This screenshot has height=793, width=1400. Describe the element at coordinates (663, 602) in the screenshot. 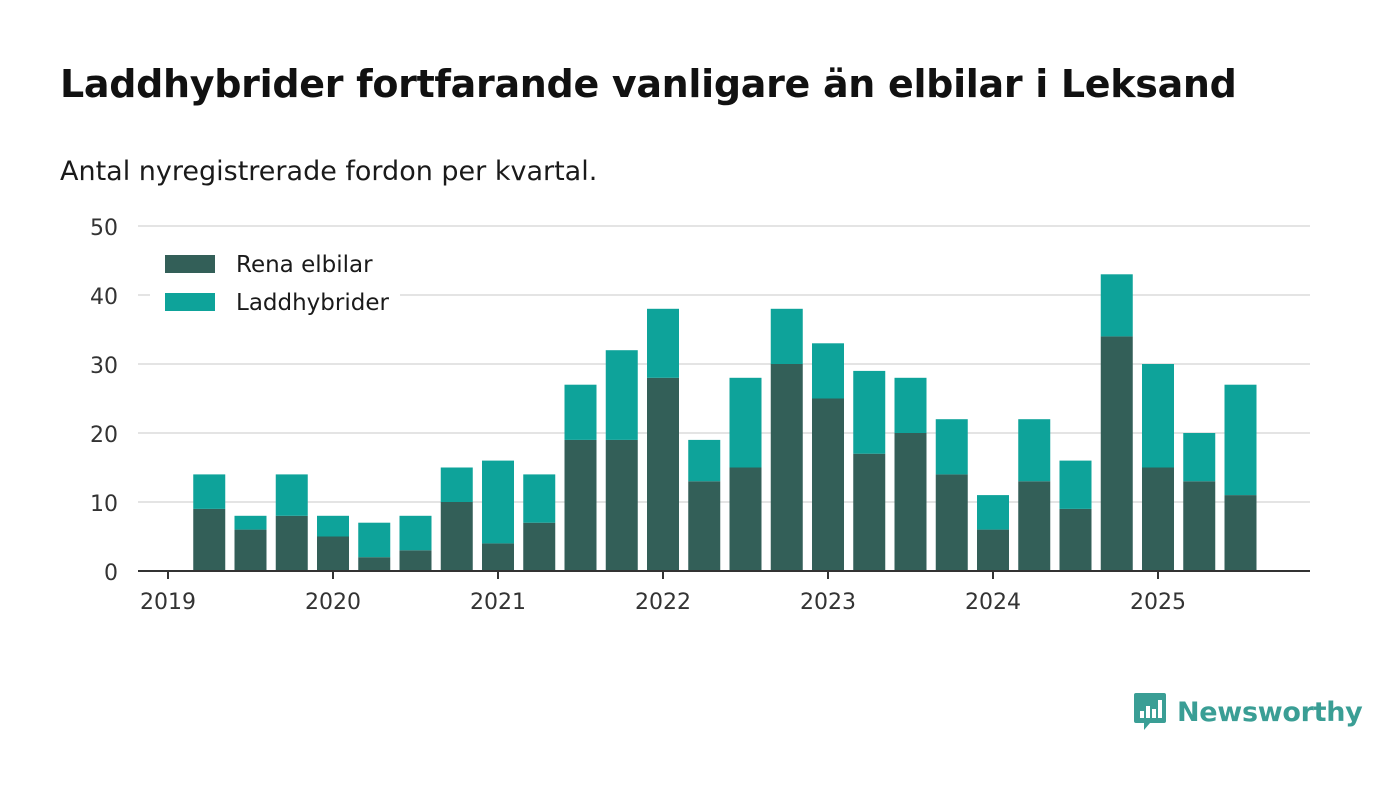

I see `x-tick-label: 2022` at that location.